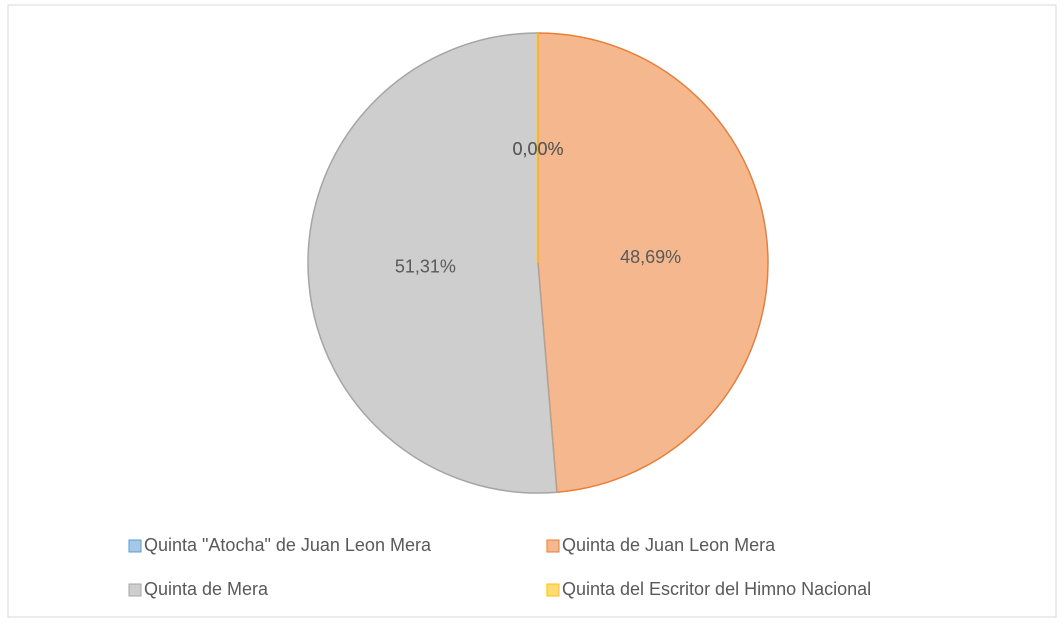 Image resolution: width=1063 pixels, height=625 pixels. I want to click on legend-label: Quinta de Juan Leon Mera, so click(669, 545).